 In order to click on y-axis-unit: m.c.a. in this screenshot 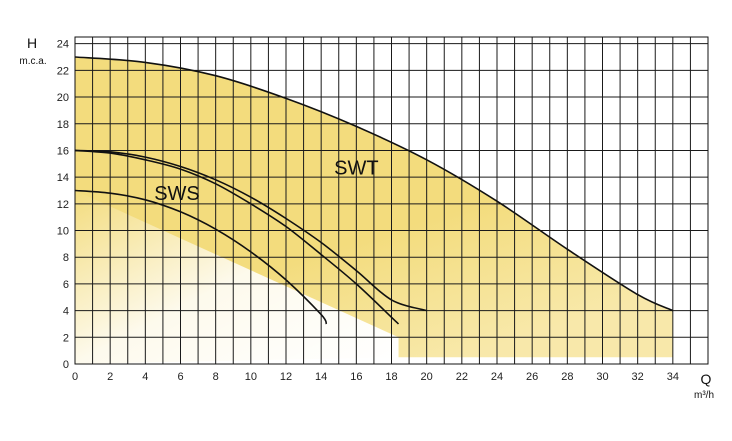, I will do `click(32, 61)`.